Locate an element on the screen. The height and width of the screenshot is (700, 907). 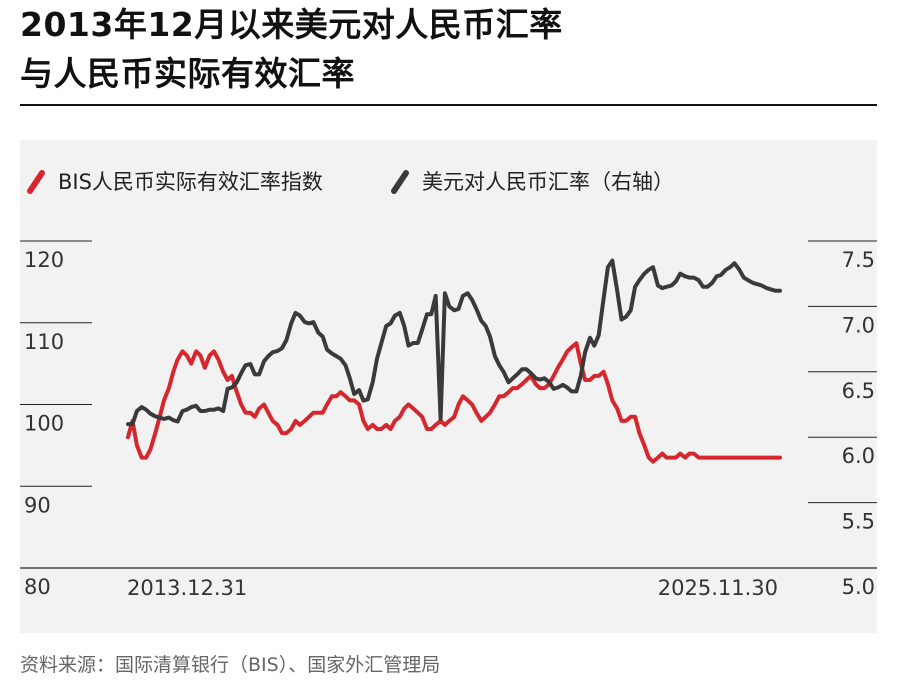
left-tick-100: 100 is located at coordinates (44, 424).